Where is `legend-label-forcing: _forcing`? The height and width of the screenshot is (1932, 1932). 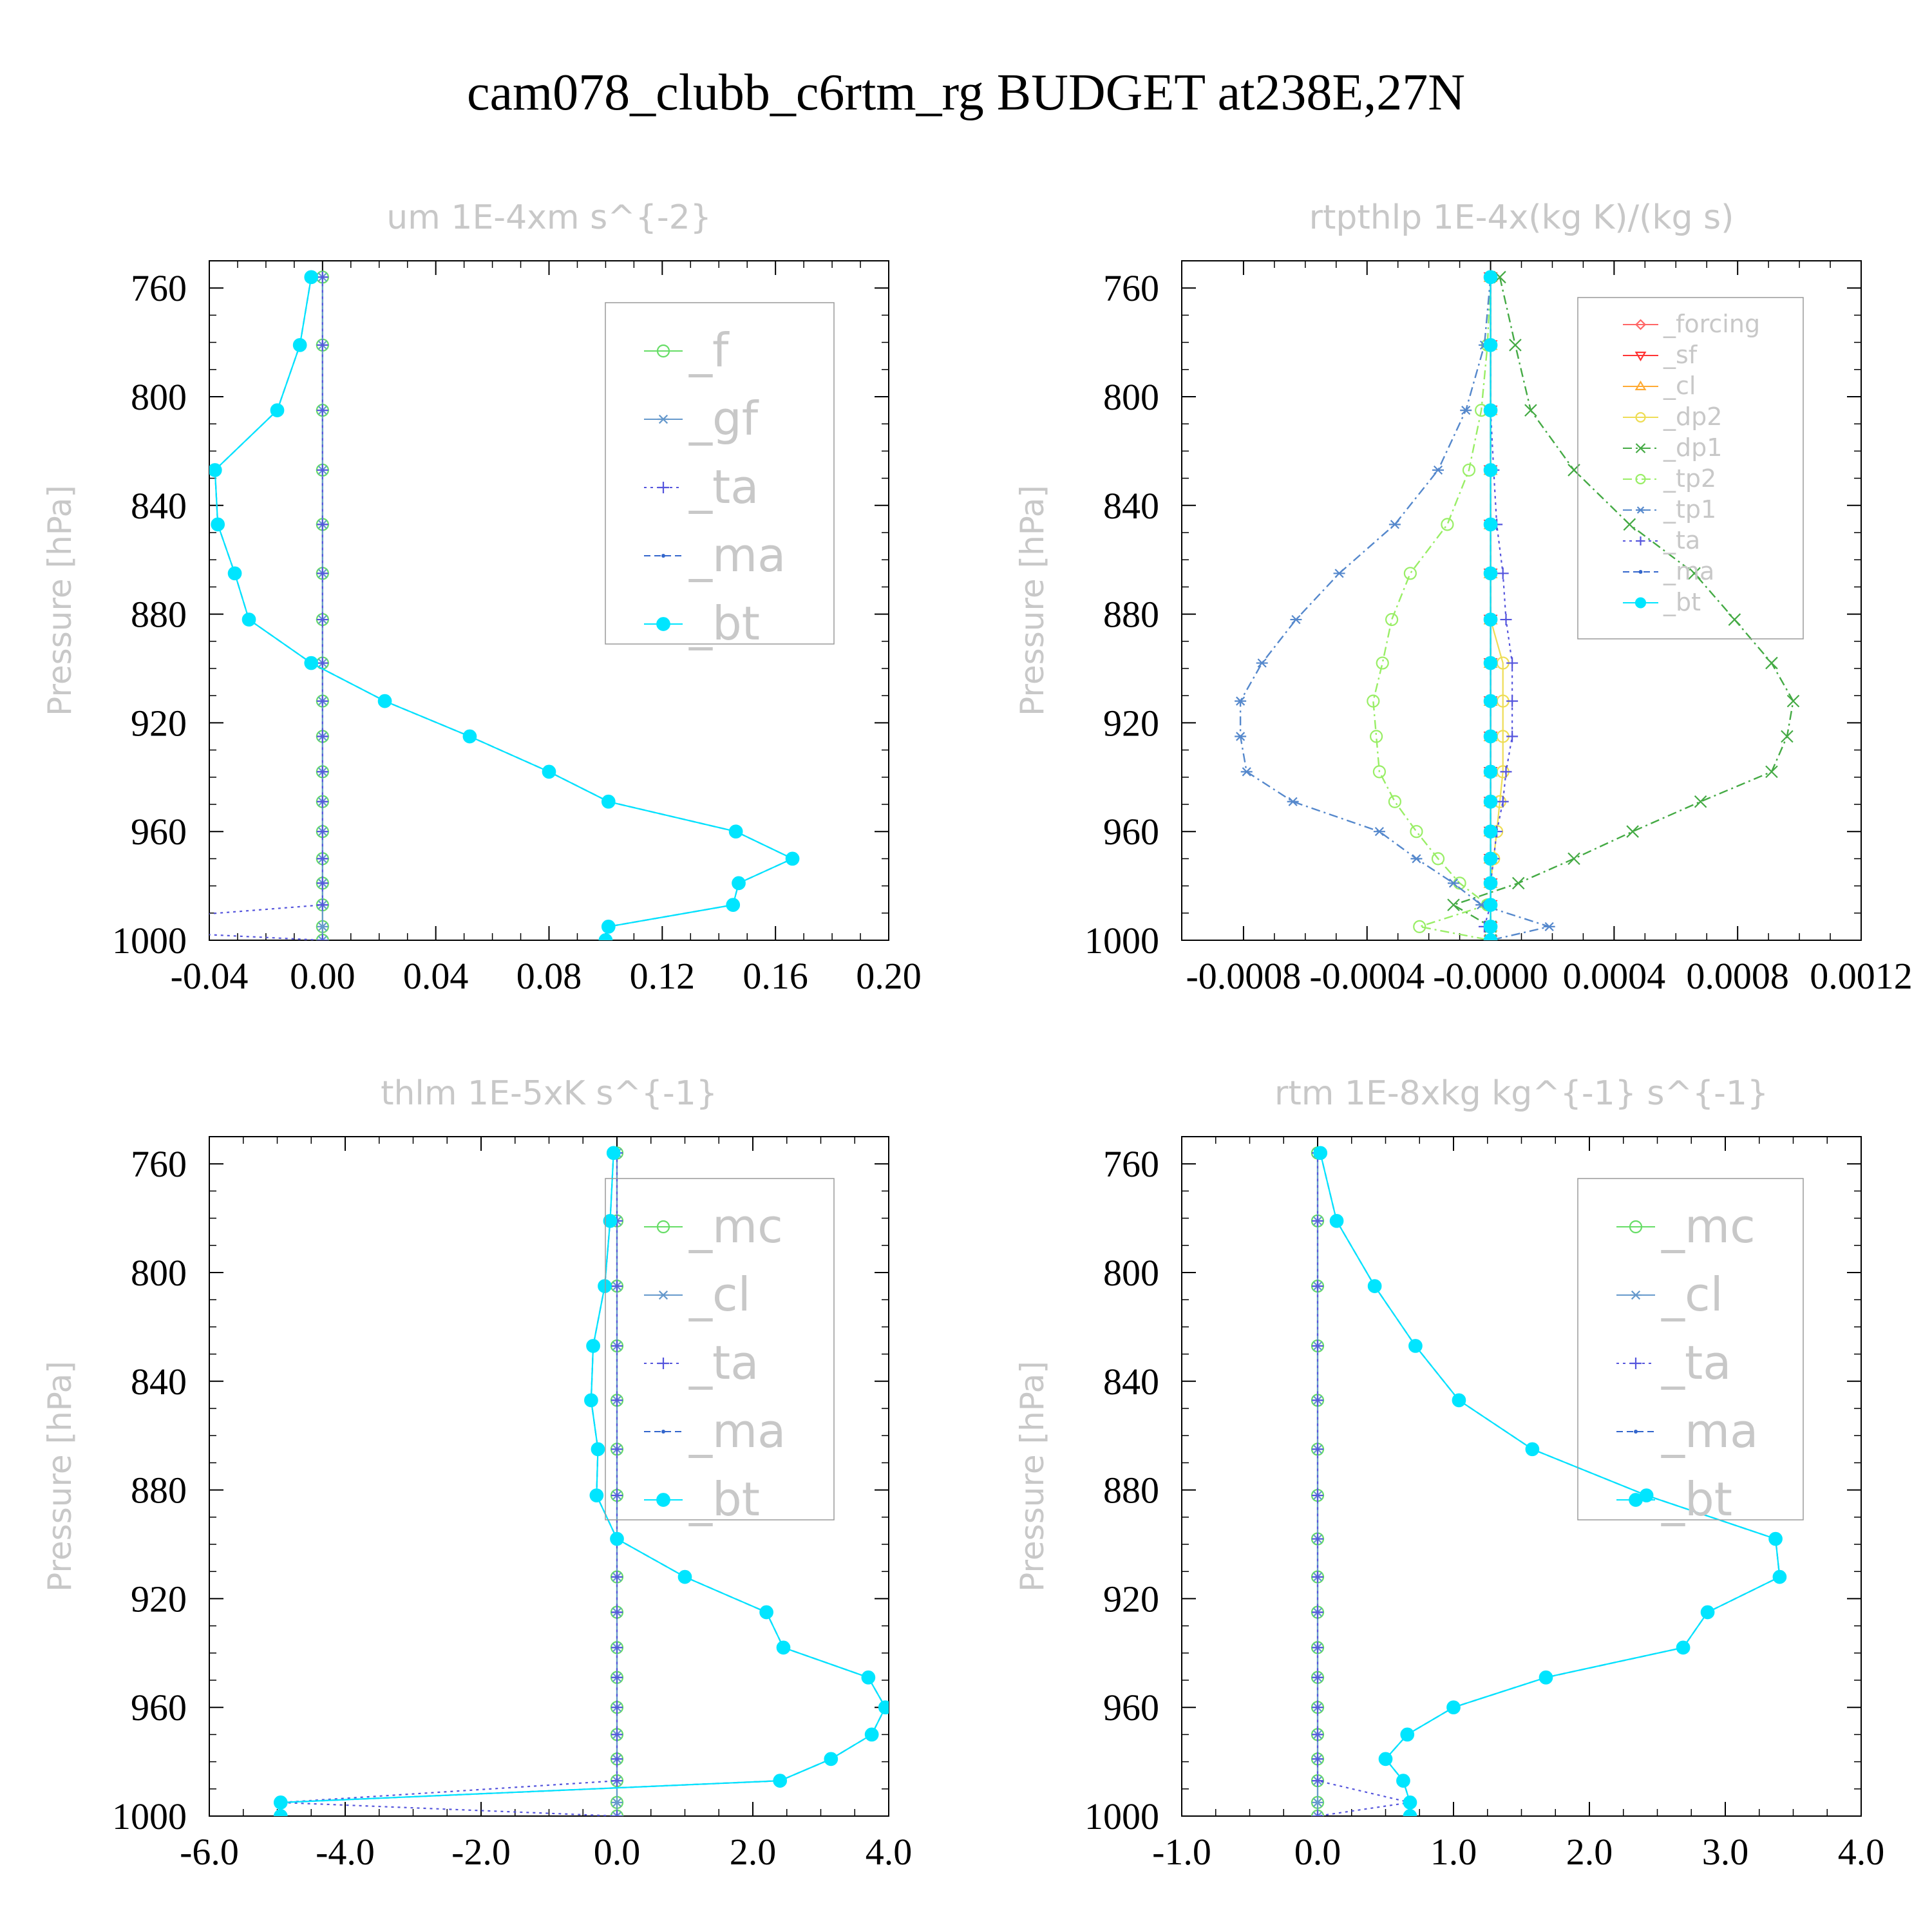
legend-label-forcing: _forcing is located at coordinates (1711, 324).